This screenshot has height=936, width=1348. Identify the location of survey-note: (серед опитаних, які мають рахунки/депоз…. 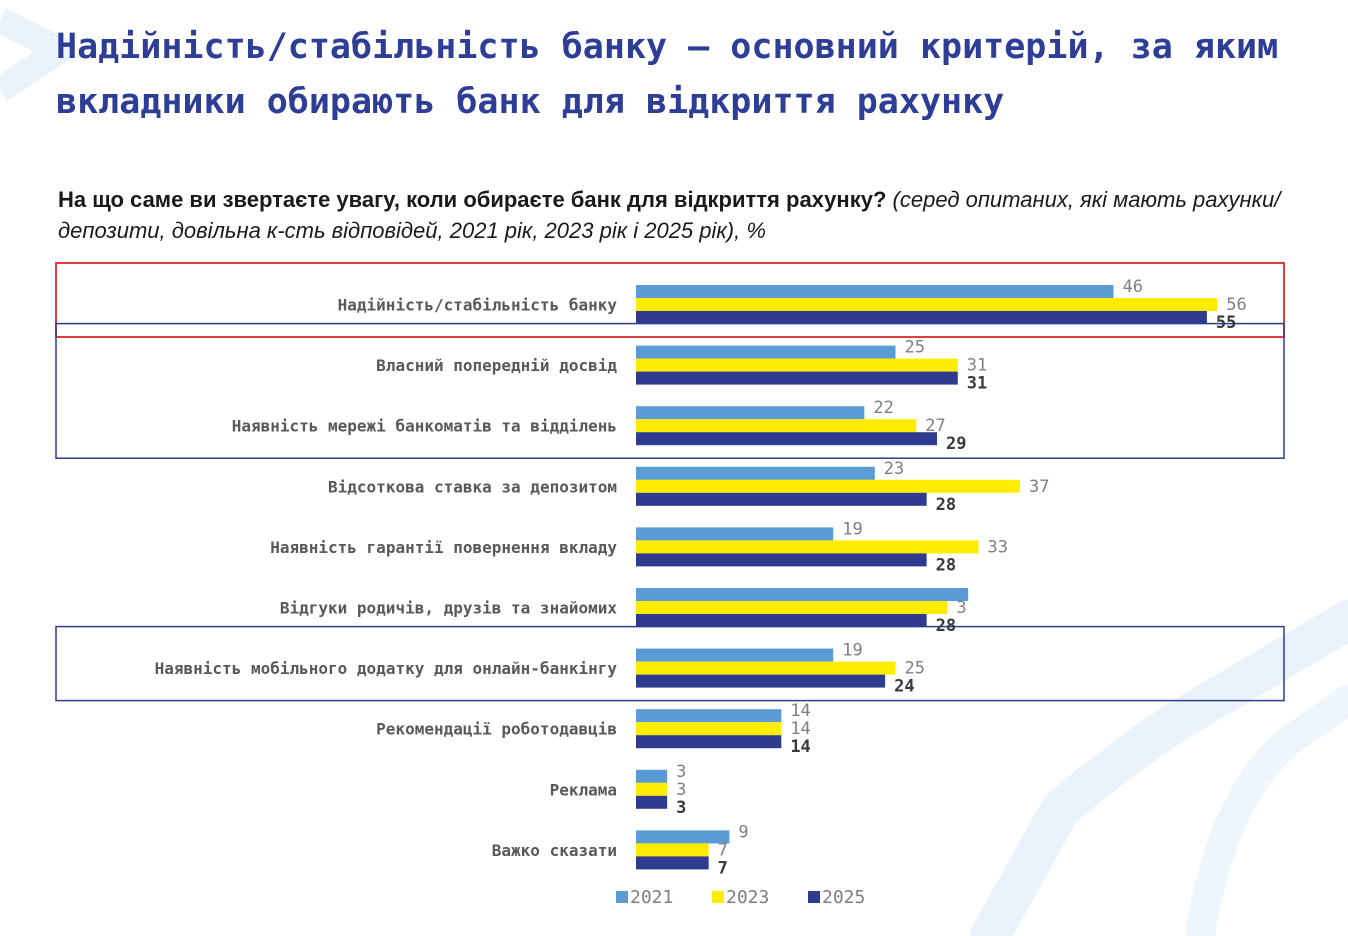
(669, 215).